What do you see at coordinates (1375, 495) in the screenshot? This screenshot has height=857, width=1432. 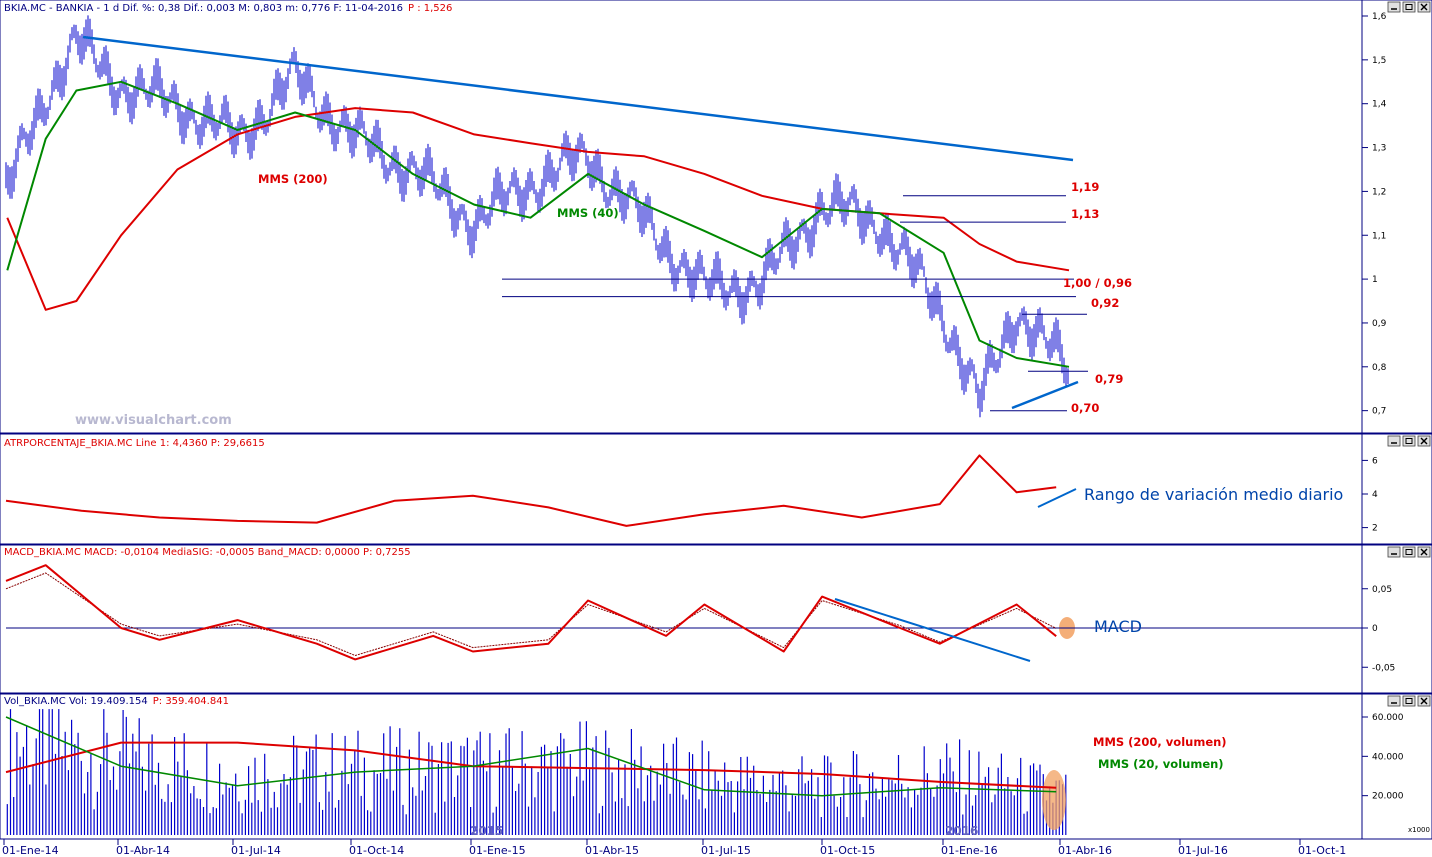 I see `atr-y-tick-label: 4` at bounding box center [1375, 495].